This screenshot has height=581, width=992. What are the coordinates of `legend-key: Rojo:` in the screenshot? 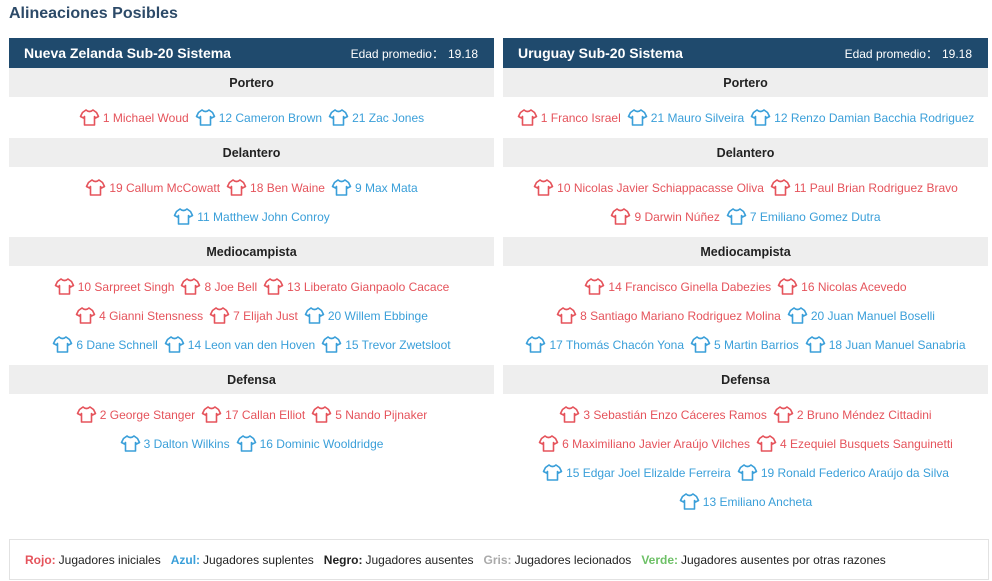 It's located at (40, 559).